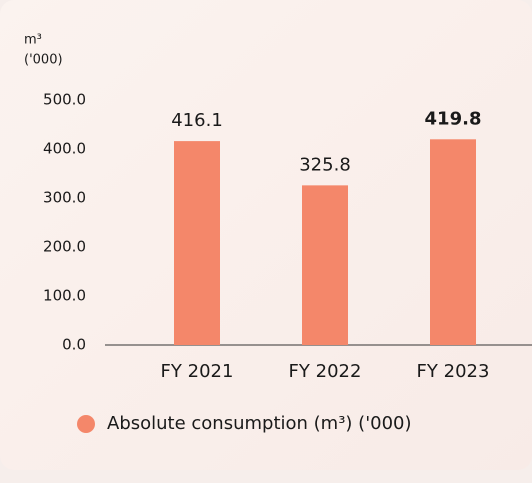 This screenshot has height=483, width=532. Describe the element at coordinates (64, 198) in the screenshot. I see `y-tick-label: 300.0` at that location.